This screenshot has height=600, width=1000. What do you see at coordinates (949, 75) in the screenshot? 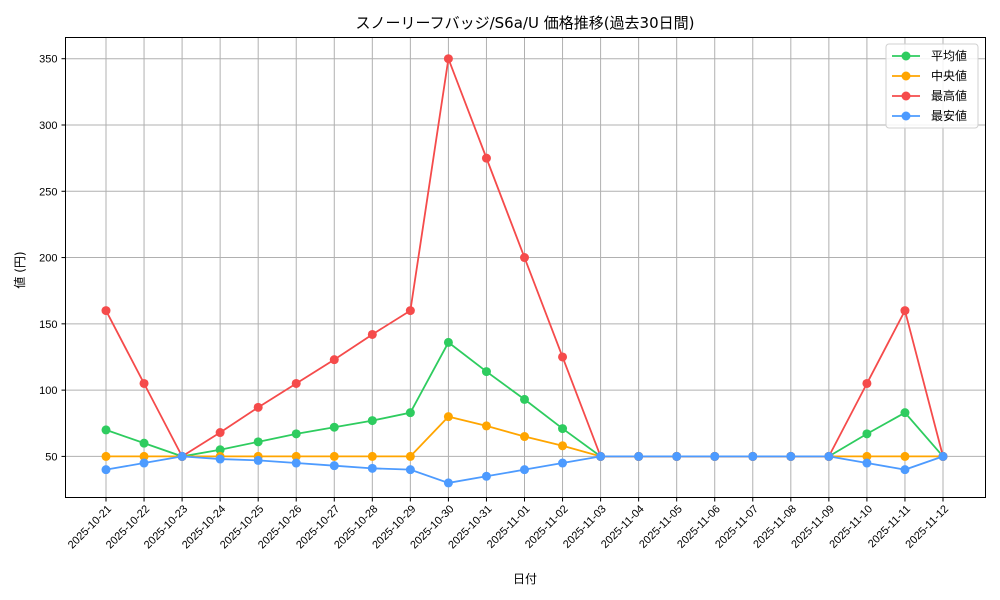
I see `legend-label: 中央値` at bounding box center [949, 75].